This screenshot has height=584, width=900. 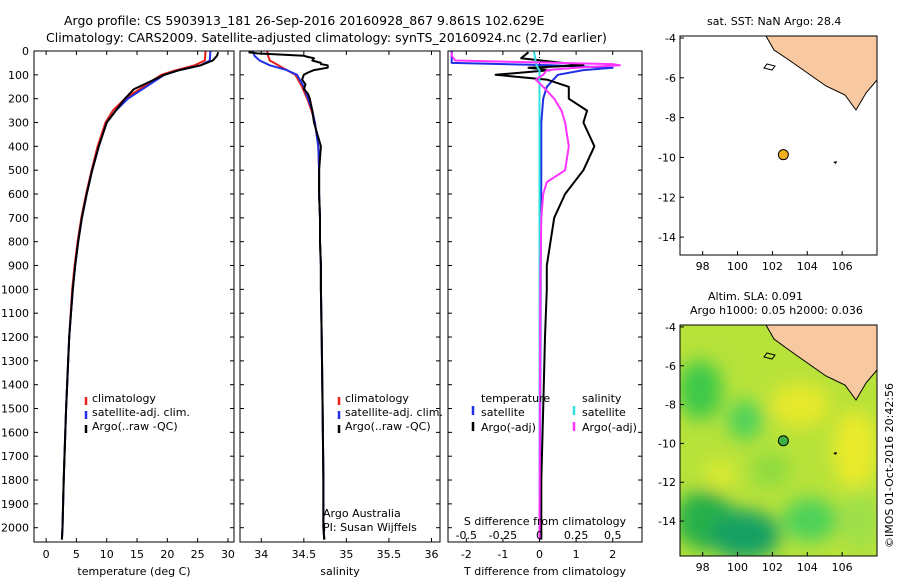 What do you see at coordinates (124, 398) in the screenshot?
I see `legend-climatology-a: climatology` at bounding box center [124, 398].